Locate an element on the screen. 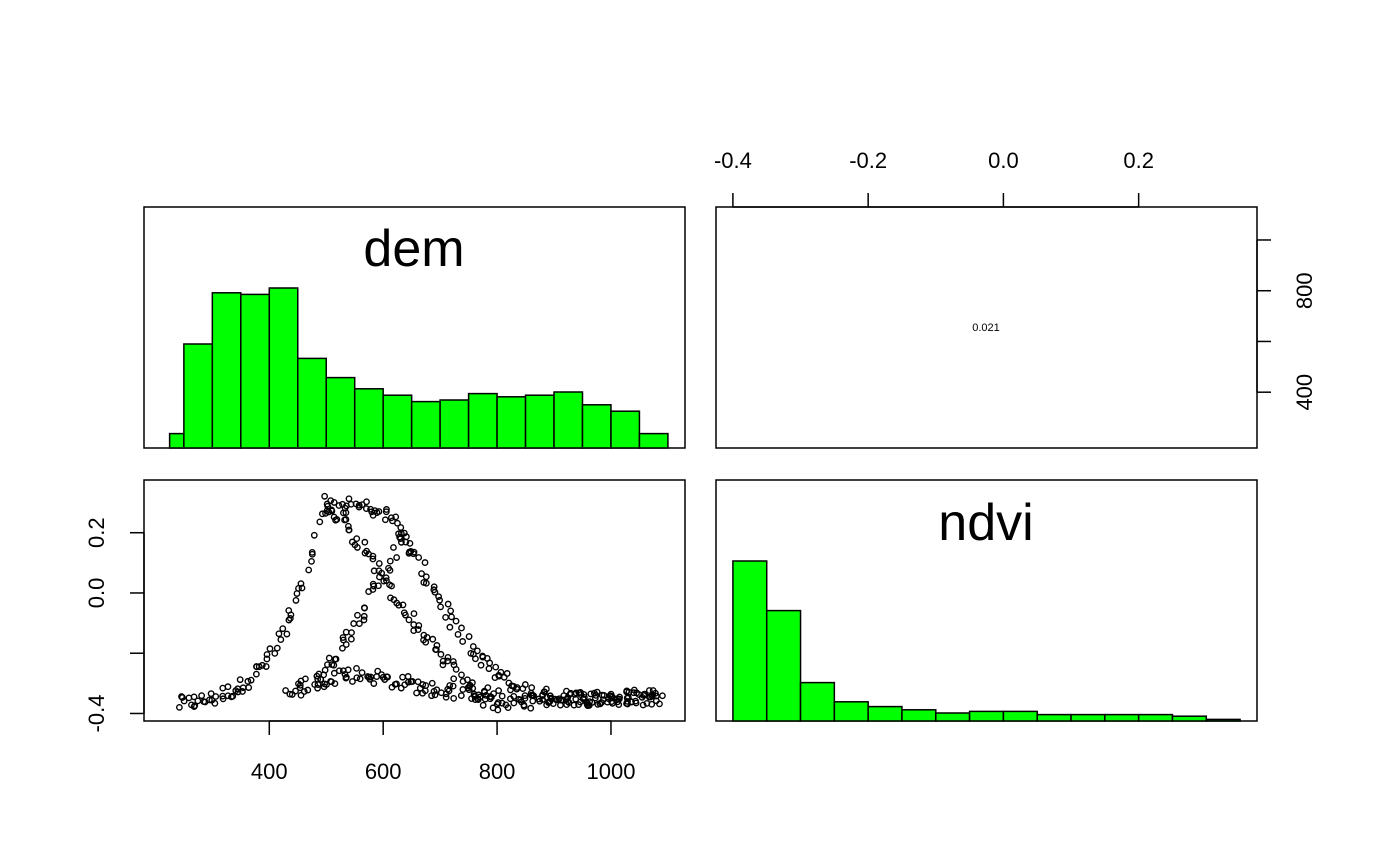 The height and width of the screenshot is (865, 1400). dem-label: dem is located at coordinates (413, 249).